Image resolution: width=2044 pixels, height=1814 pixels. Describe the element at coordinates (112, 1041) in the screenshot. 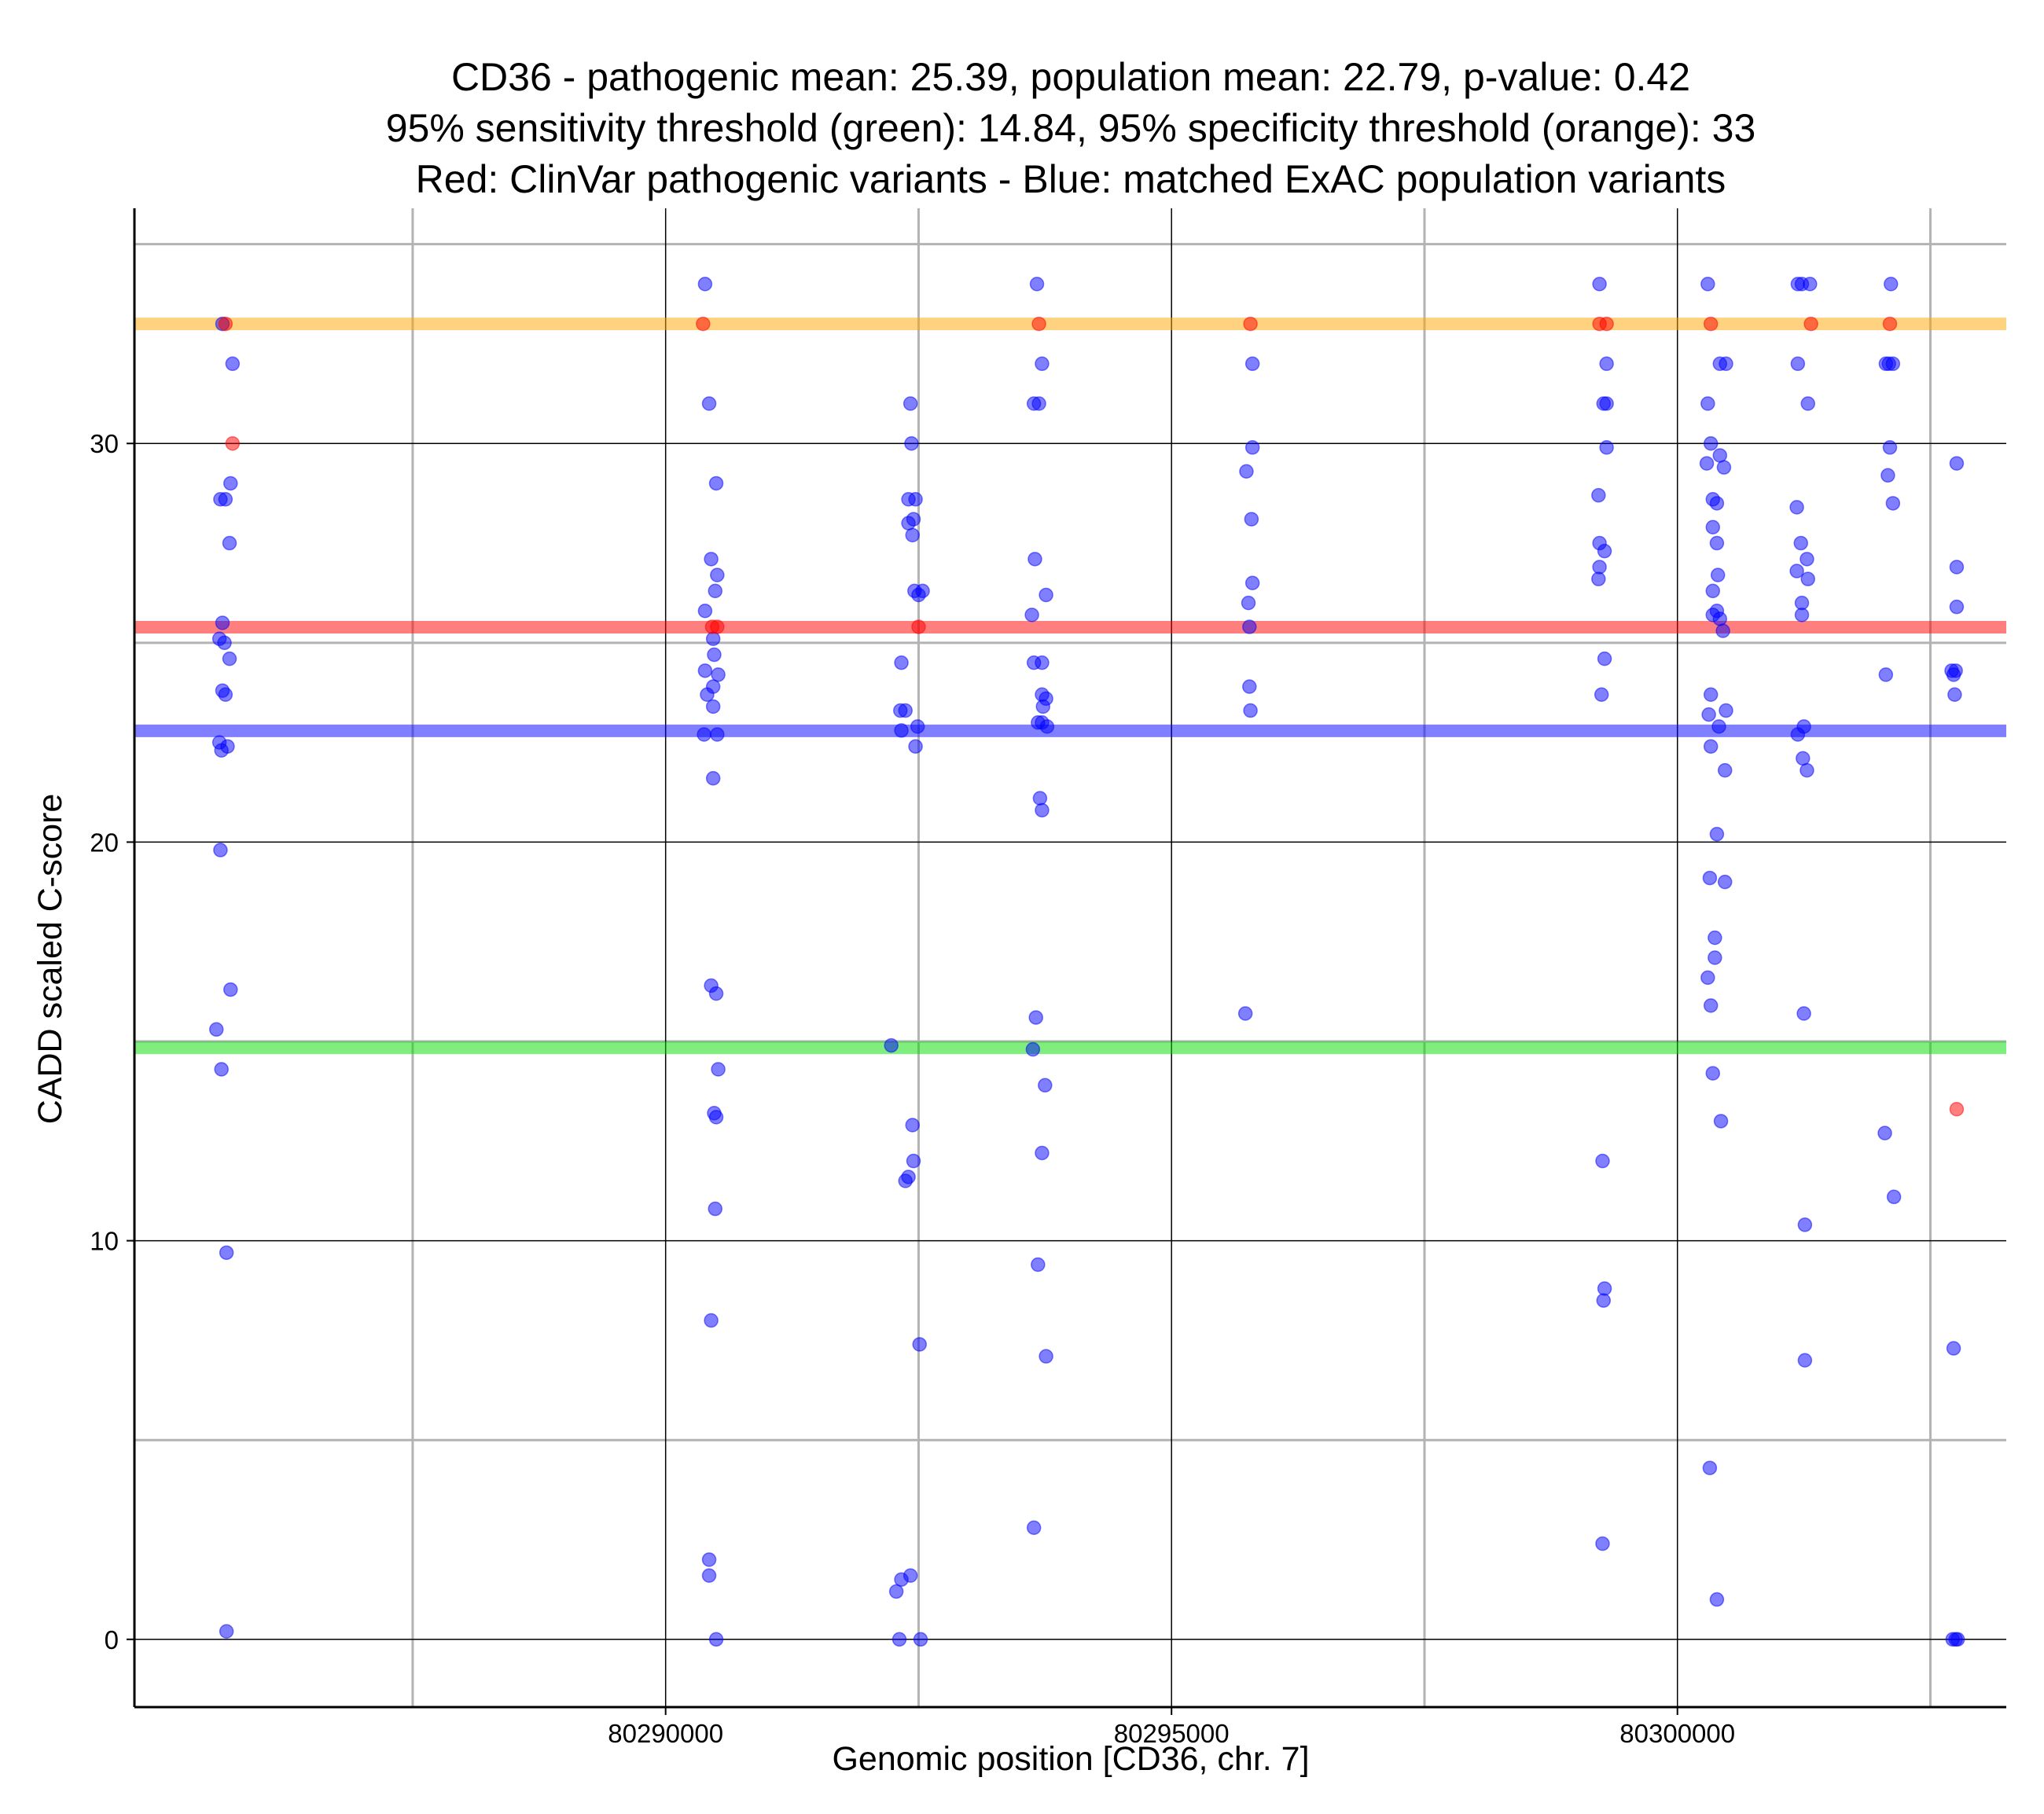

I see `y-axis-ticks: 0 10 20 30` at that location.